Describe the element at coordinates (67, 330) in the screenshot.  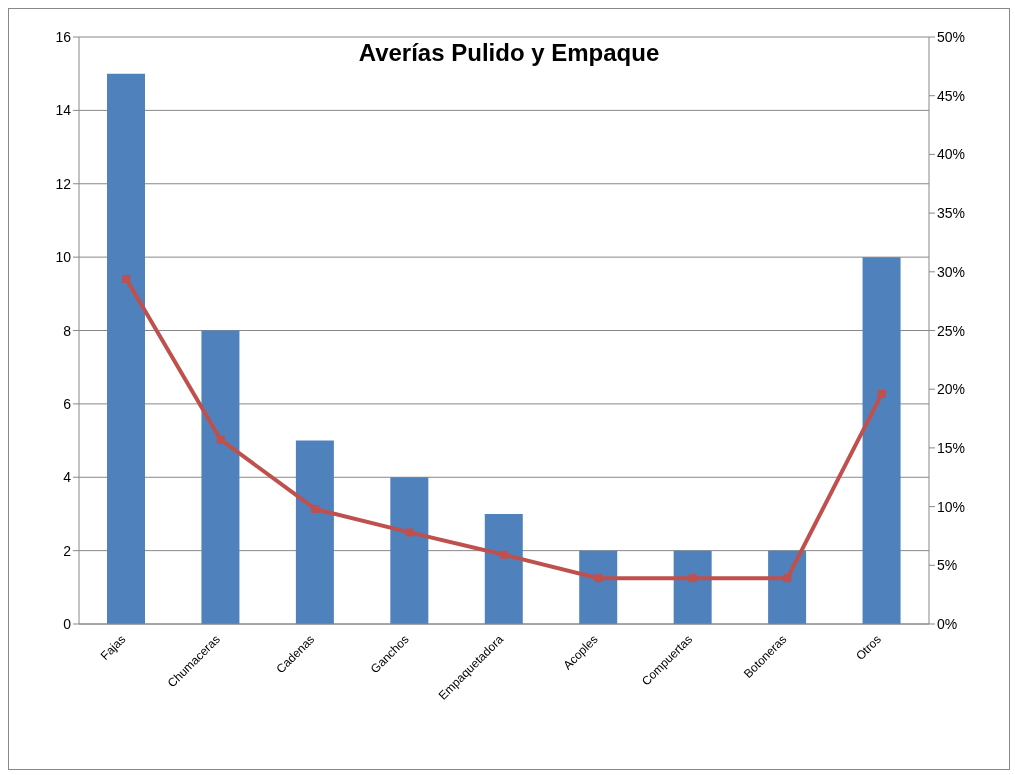
I see `y-tick-label: 8` at that location.